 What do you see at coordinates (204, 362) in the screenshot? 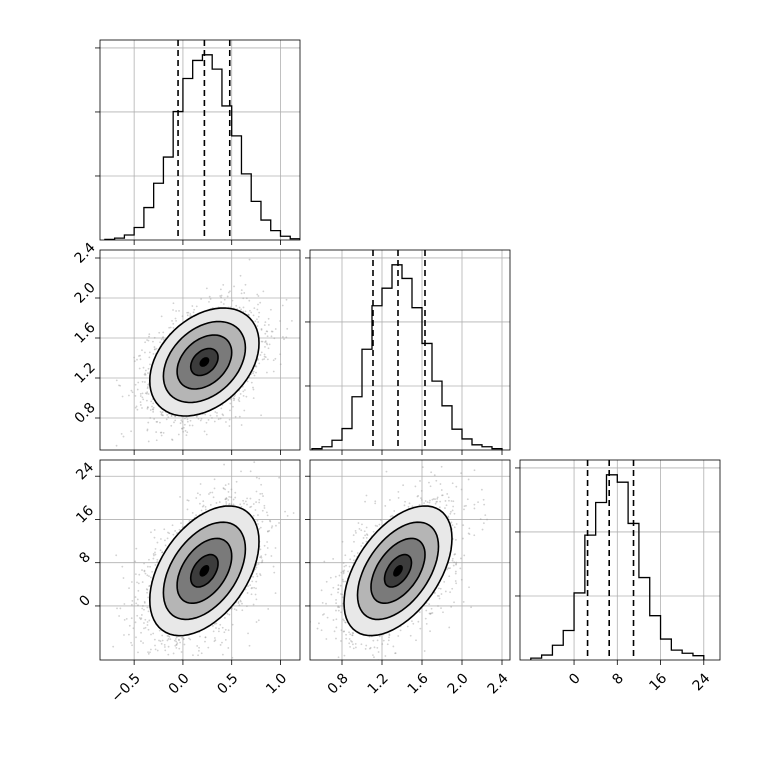
I see `density-peak` at bounding box center [204, 362].